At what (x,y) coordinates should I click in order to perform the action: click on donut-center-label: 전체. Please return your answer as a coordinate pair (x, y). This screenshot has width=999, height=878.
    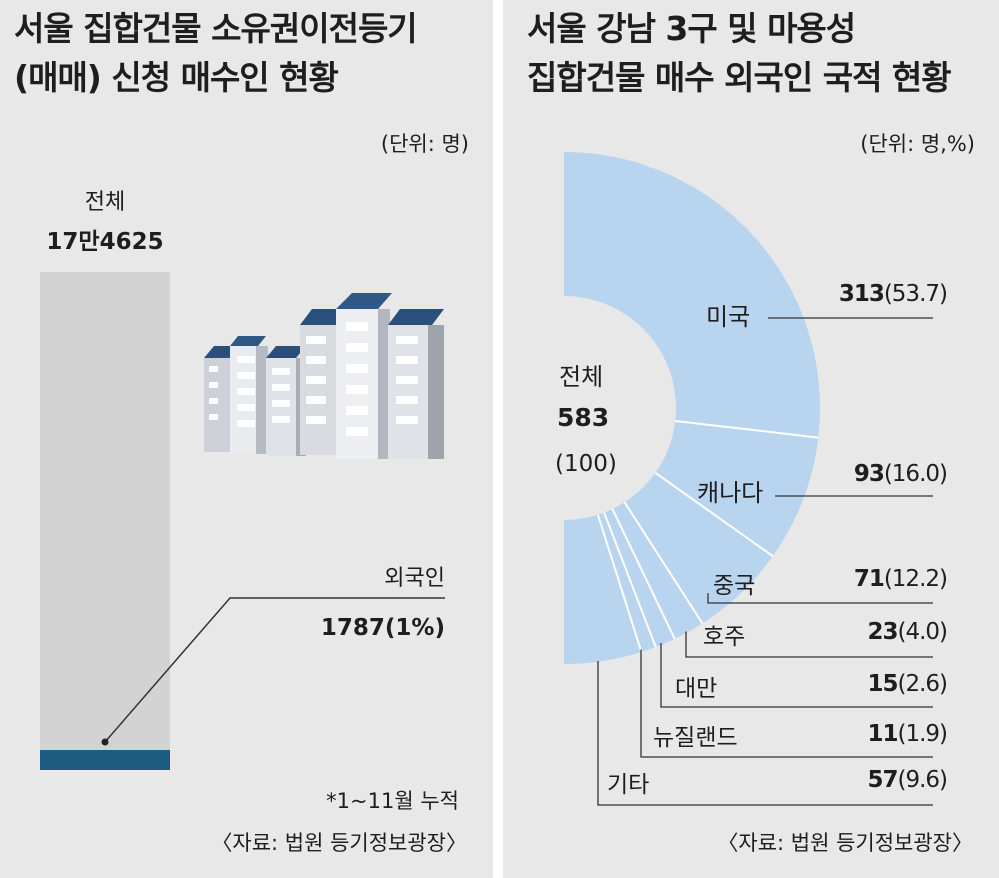
    Looking at the image, I should click on (581, 377).